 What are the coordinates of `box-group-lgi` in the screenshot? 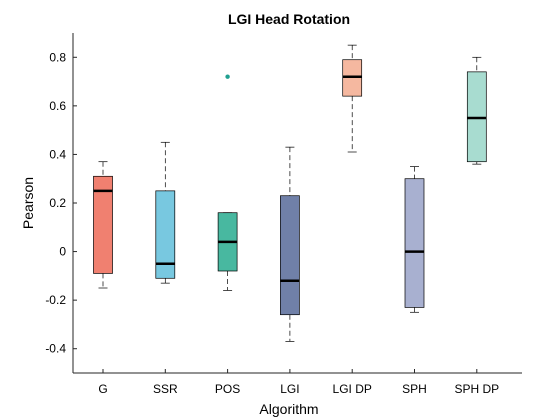 It's located at (290, 244).